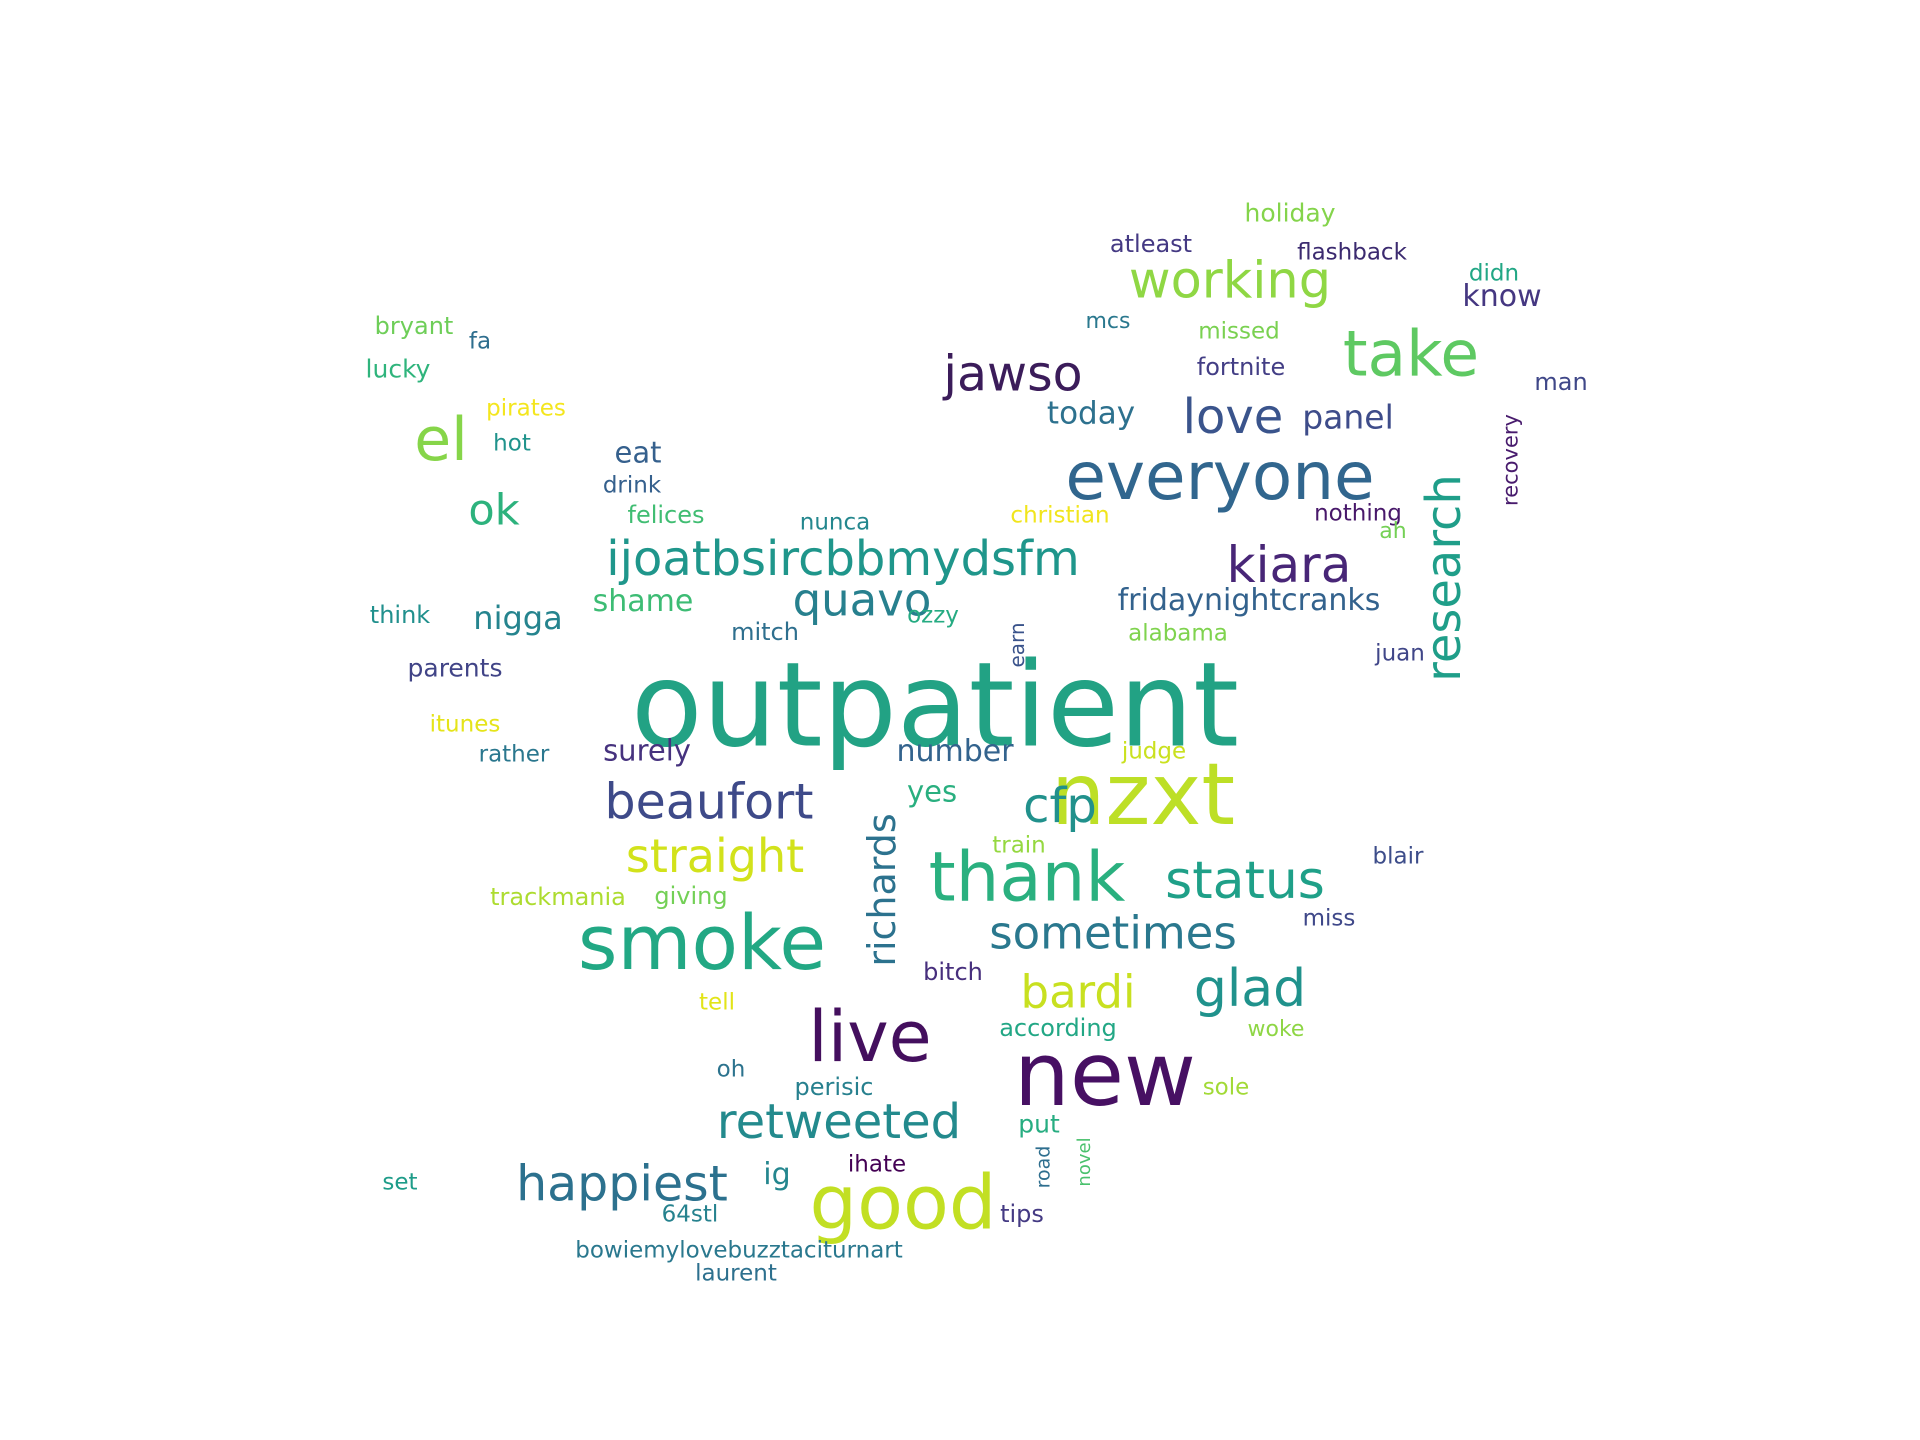 This screenshot has height=1440, width=1920. Describe the element at coordinates (1329, 918) in the screenshot. I see `word: miss` at that location.